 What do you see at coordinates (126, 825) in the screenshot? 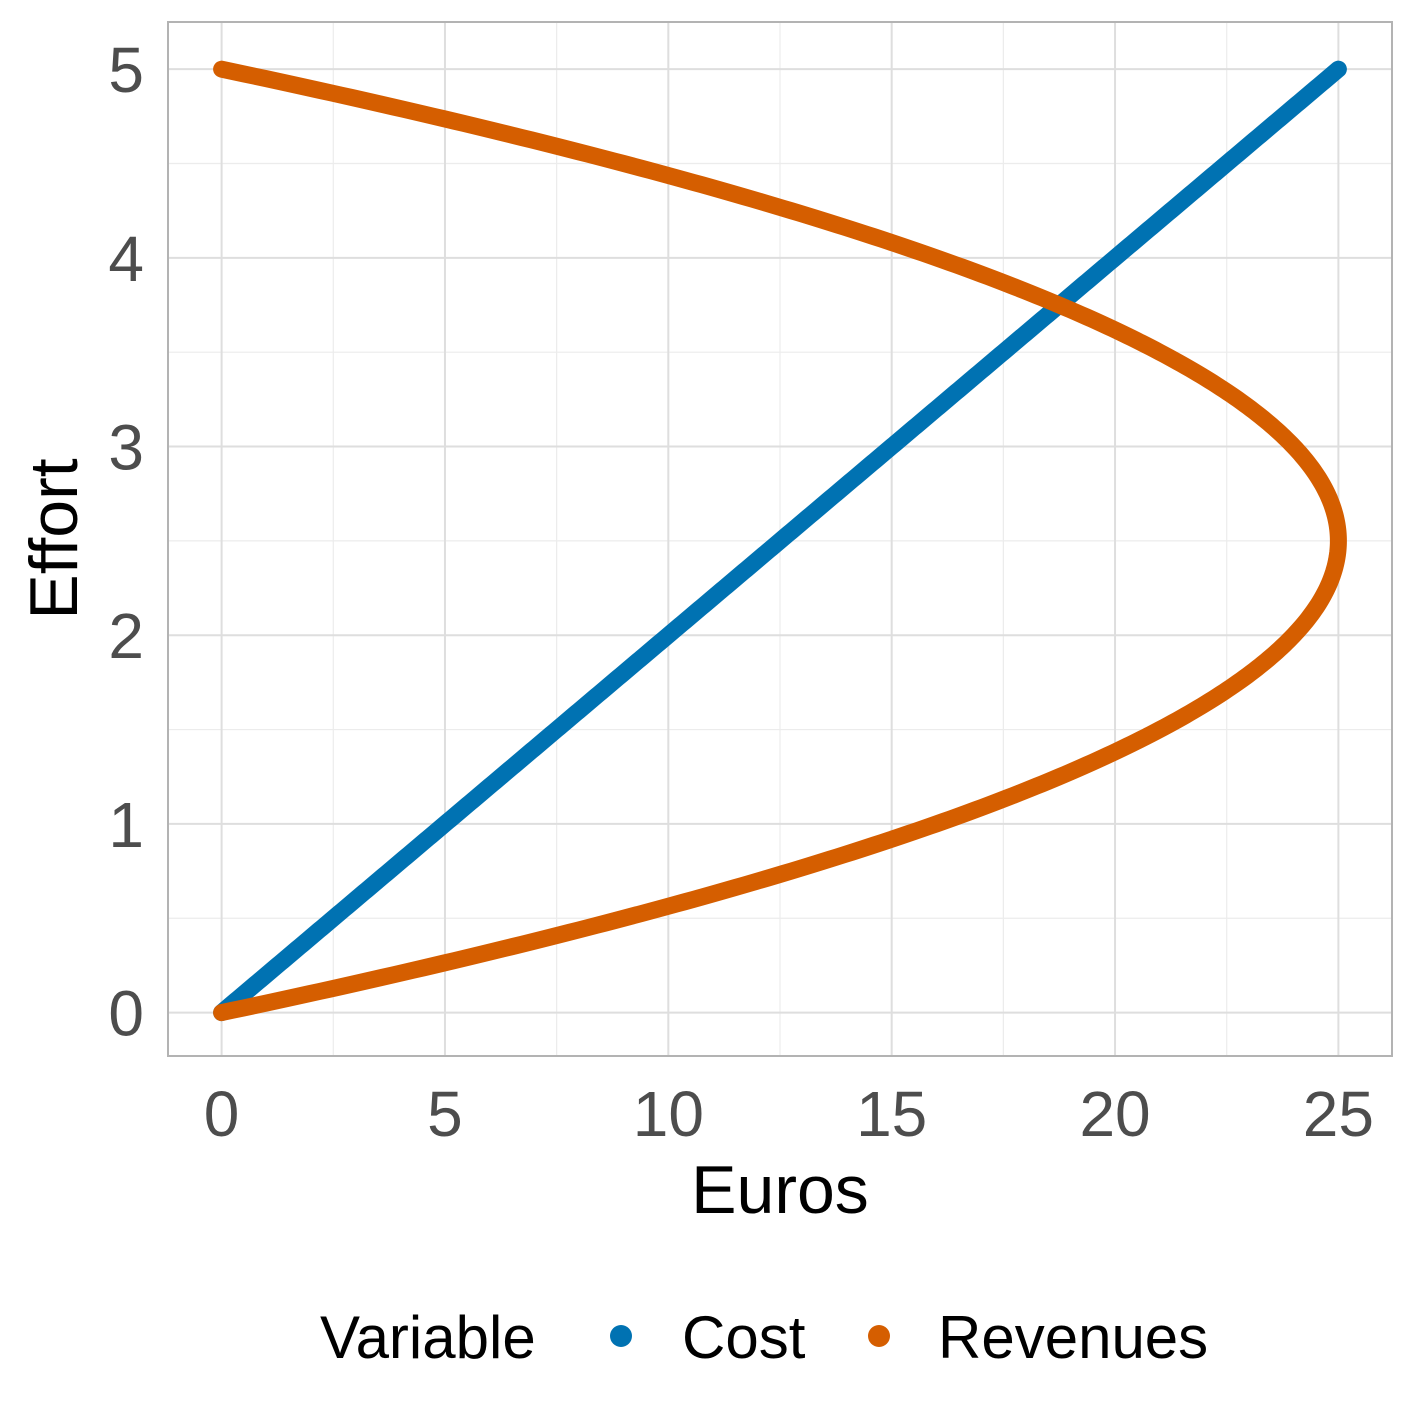
I see `y-tick-label-1: 1` at bounding box center [126, 825].